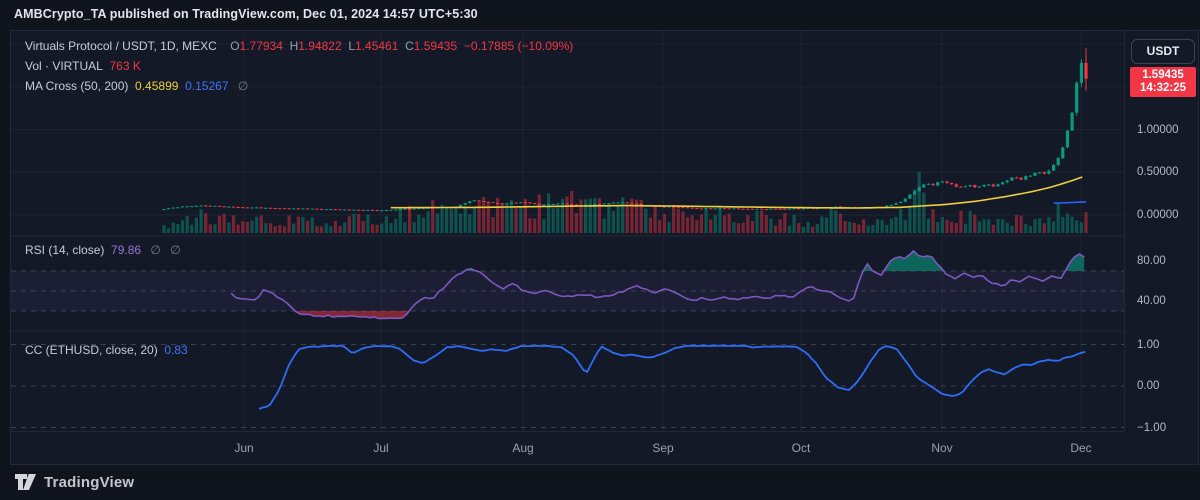 This screenshot has height=500, width=1200. Describe the element at coordinates (942, 448) in the screenshot. I see `time-tick: Nov` at that location.